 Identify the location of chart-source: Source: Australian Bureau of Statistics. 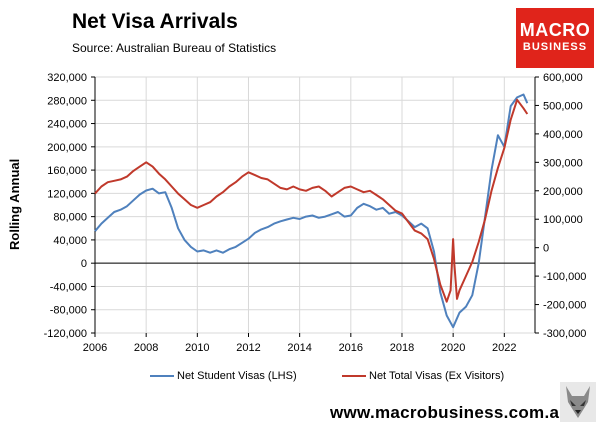
(174, 48).